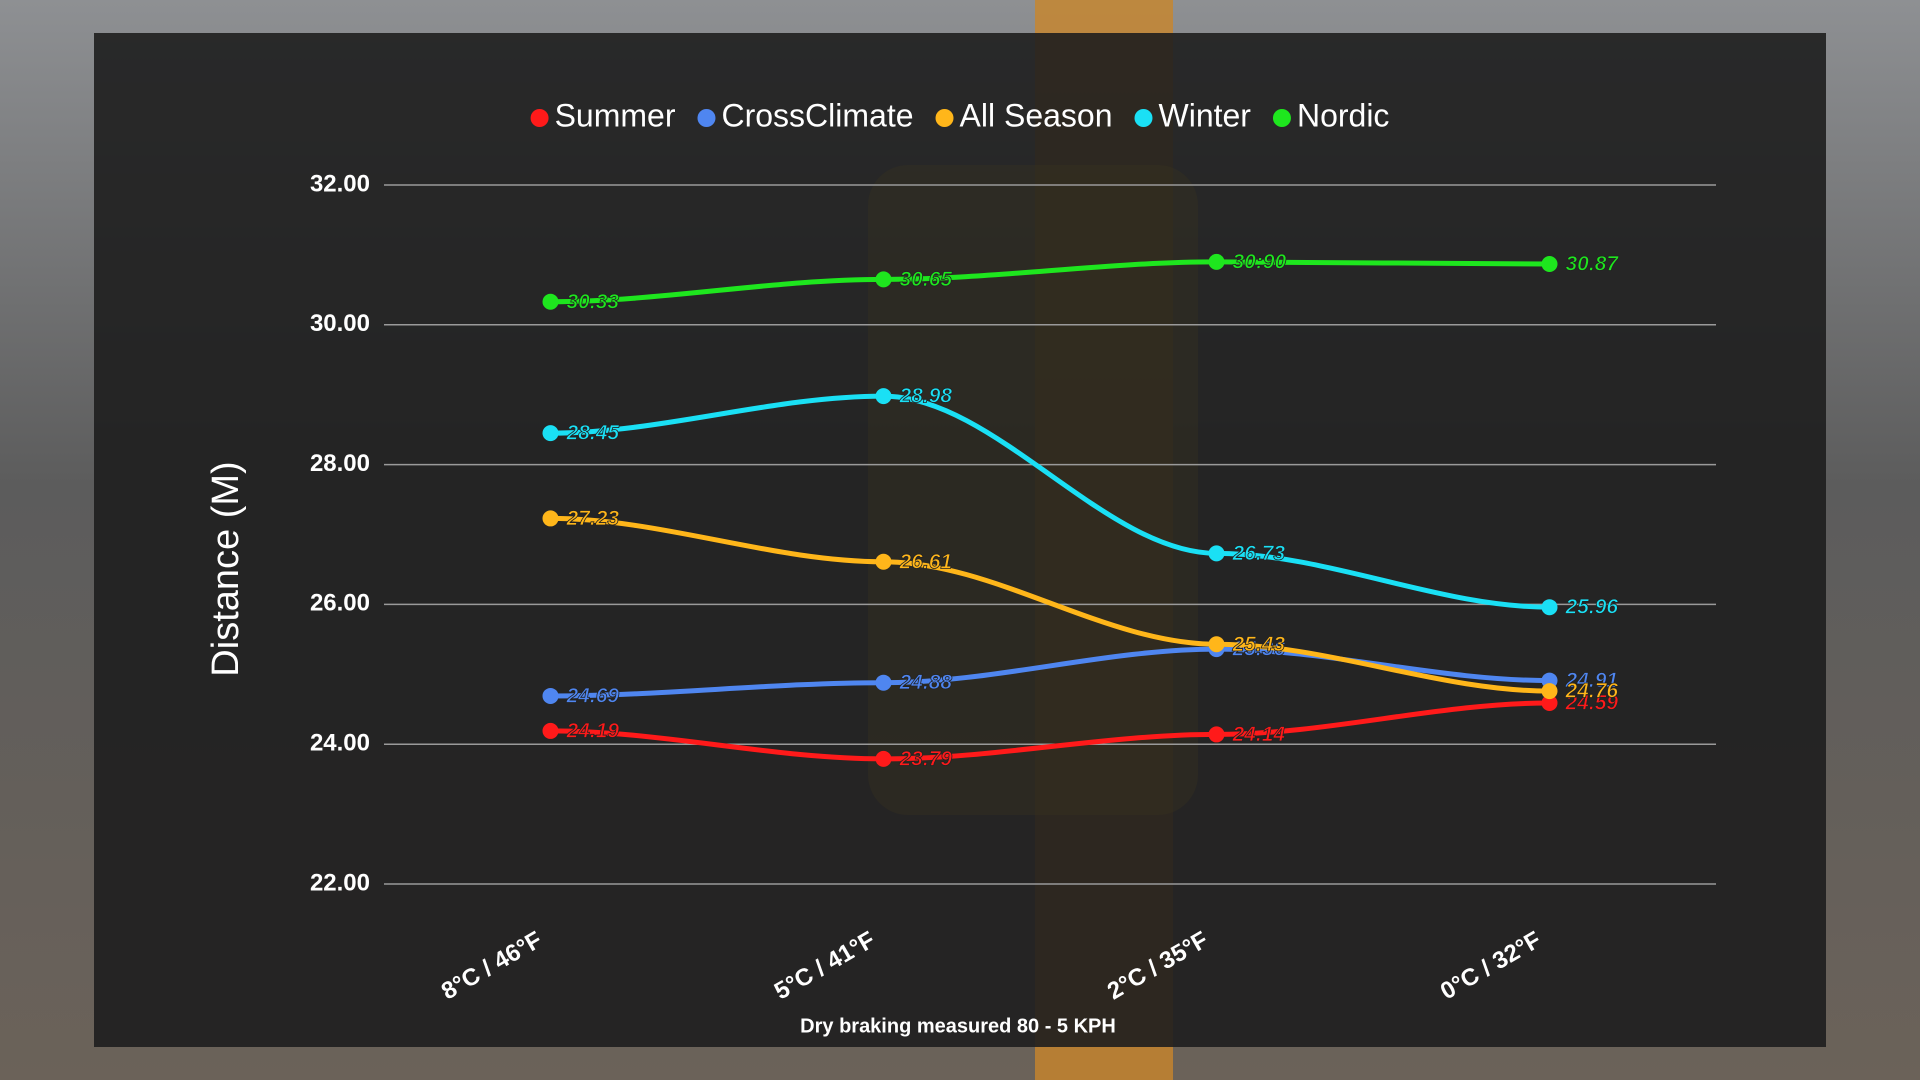 Image resolution: width=1920 pixels, height=1080 pixels. I want to click on data-label: 25.96, so click(1592, 607).